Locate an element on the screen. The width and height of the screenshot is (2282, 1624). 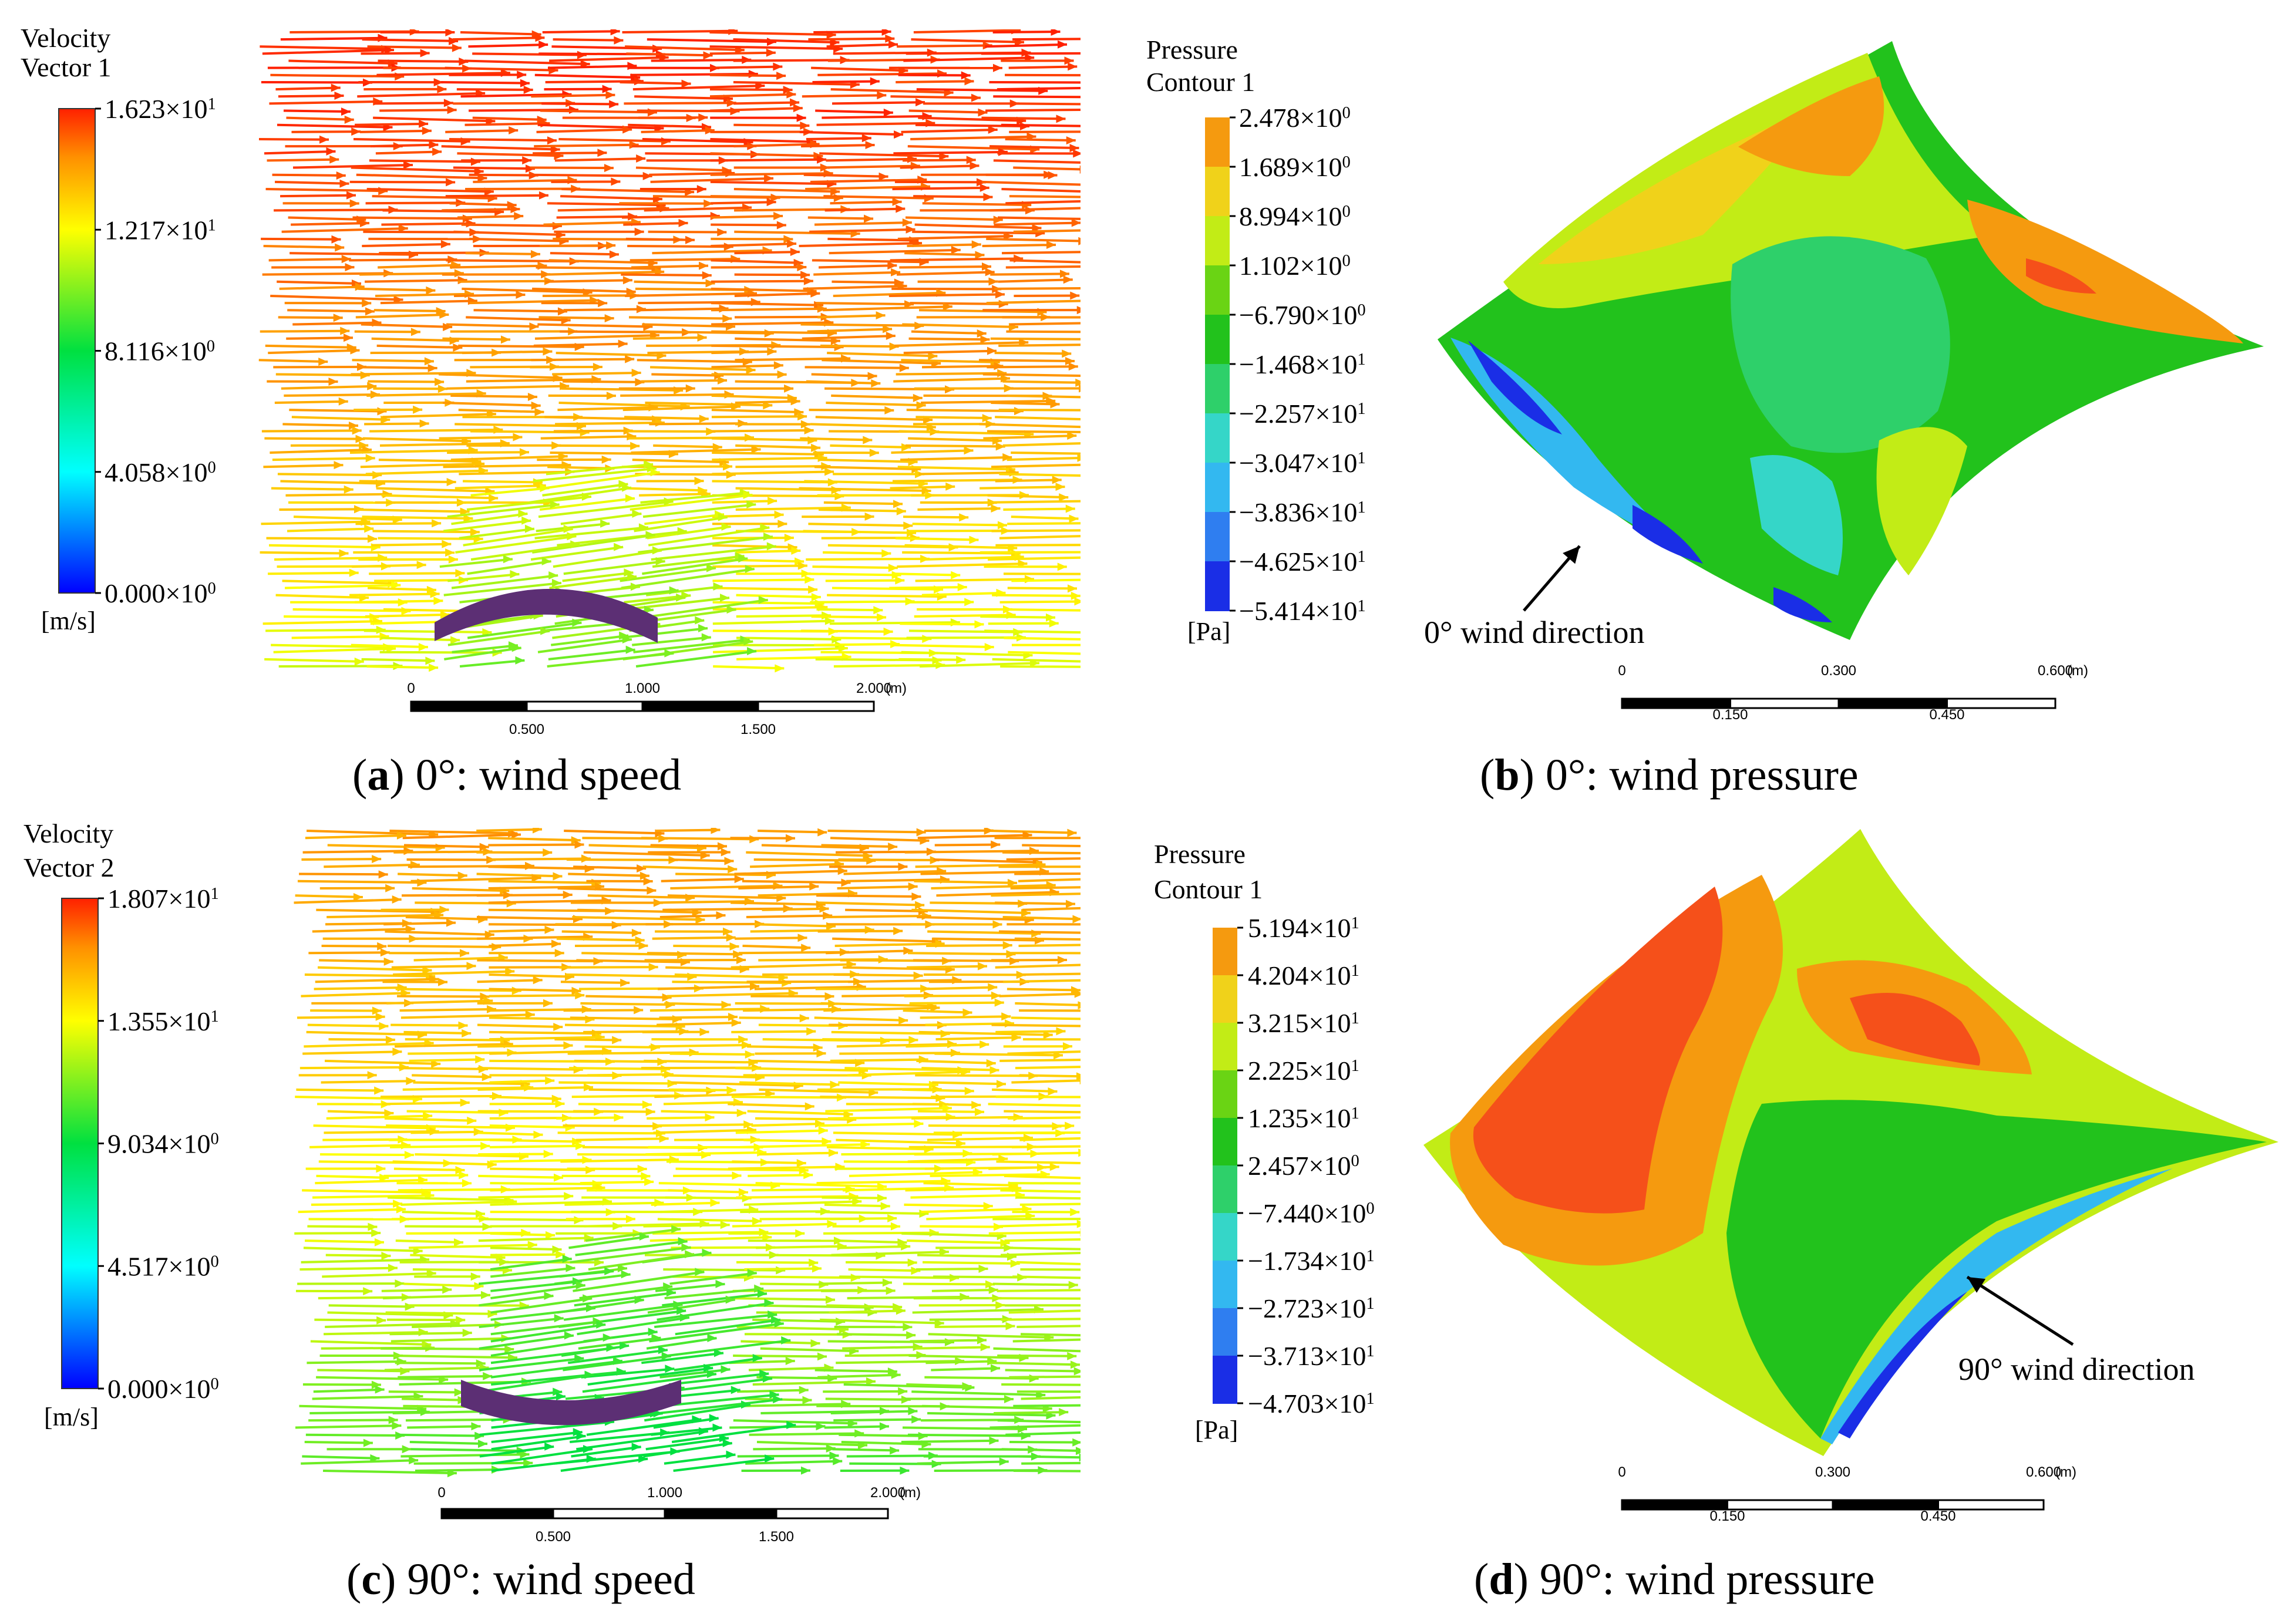
legend-value: 2.457×100 is located at coordinates (1303, 1166).